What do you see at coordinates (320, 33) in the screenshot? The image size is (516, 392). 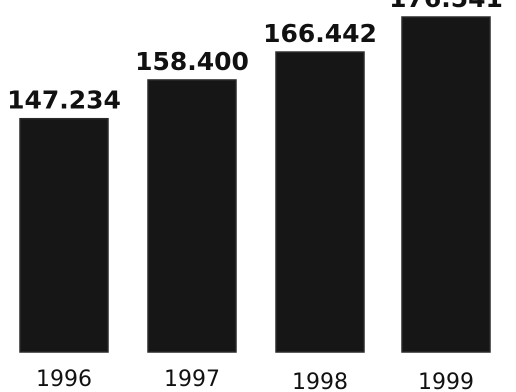 I see `value-label-1998: 166.442` at bounding box center [320, 33].